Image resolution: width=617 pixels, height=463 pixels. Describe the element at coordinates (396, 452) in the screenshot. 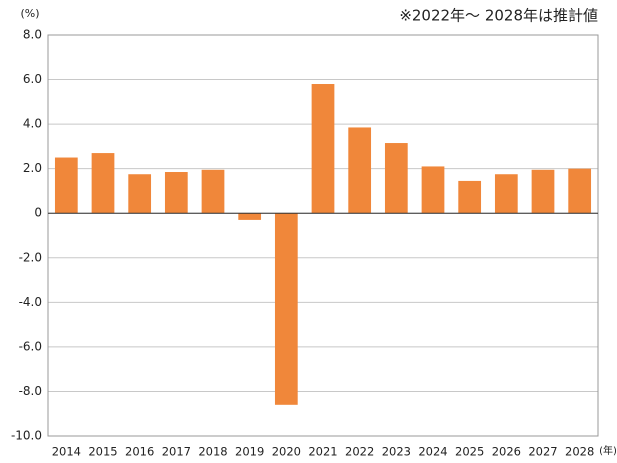

I see `x-tick-label: 2023` at that location.